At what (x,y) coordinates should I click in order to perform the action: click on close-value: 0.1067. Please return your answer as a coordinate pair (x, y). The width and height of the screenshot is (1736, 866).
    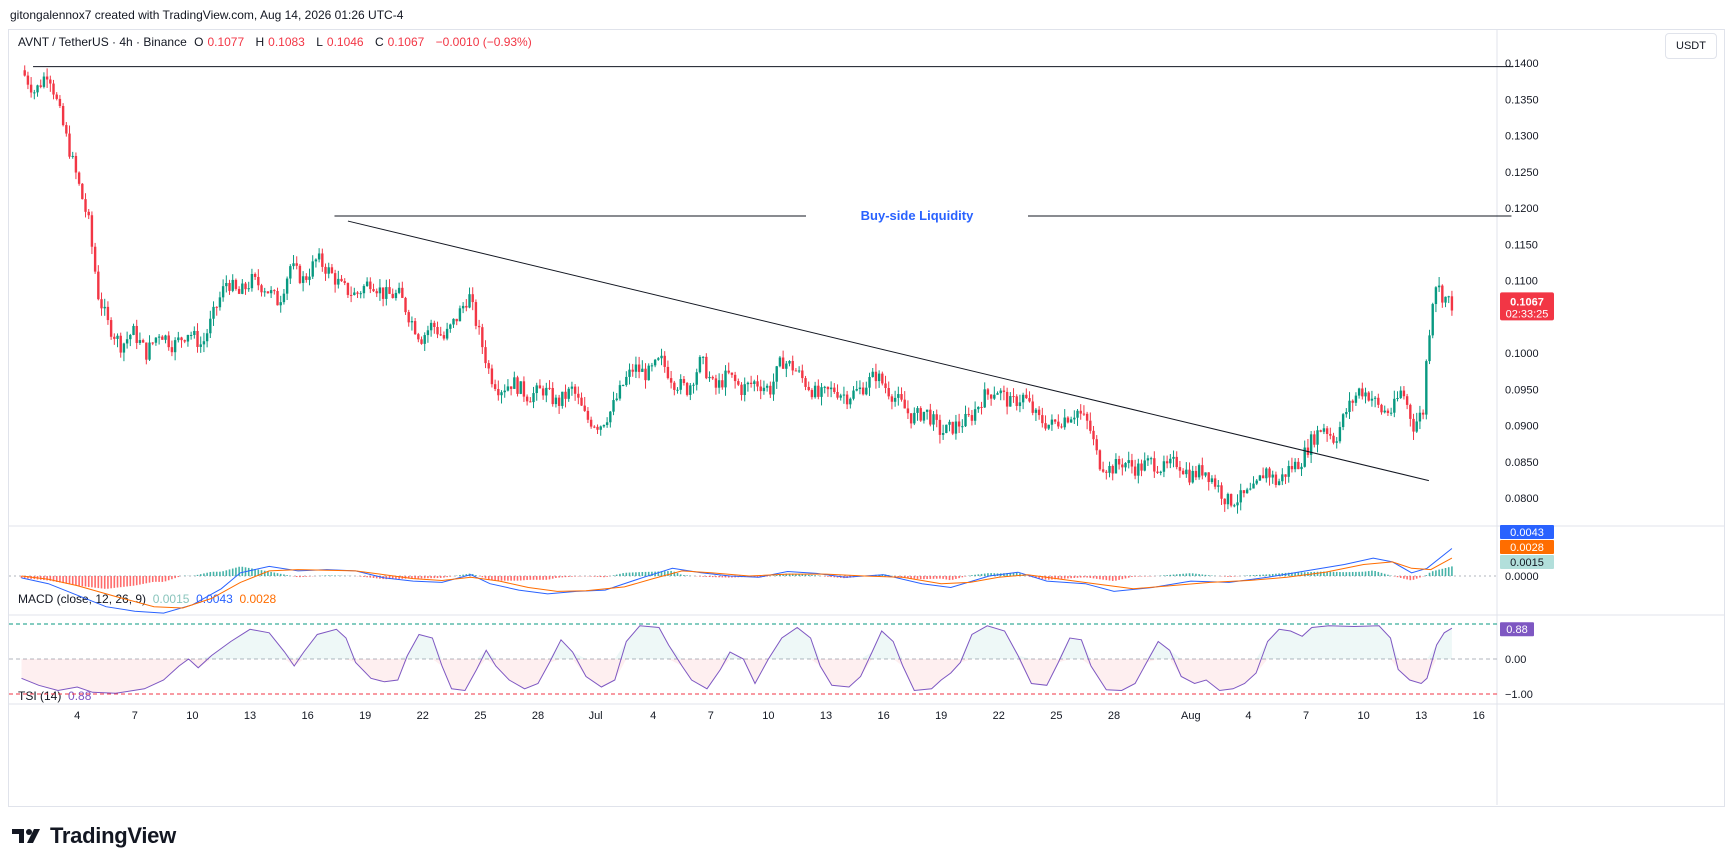
    Looking at the image, I should click on (406, 42).